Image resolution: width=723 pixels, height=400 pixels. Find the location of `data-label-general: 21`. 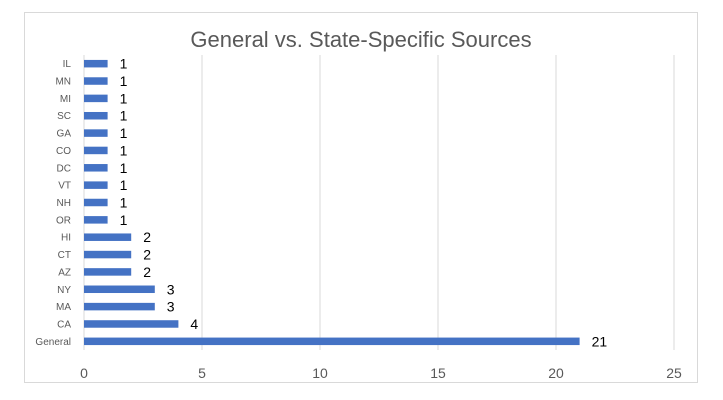

data-label-general: 21 is located at coordinates (600, 341).